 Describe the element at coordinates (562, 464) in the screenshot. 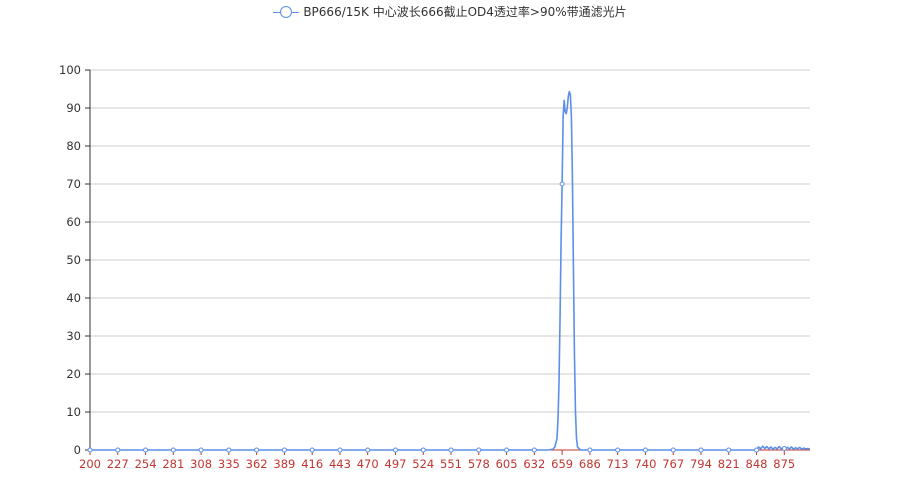

I see `x-tick-label-659: 659` at that location.